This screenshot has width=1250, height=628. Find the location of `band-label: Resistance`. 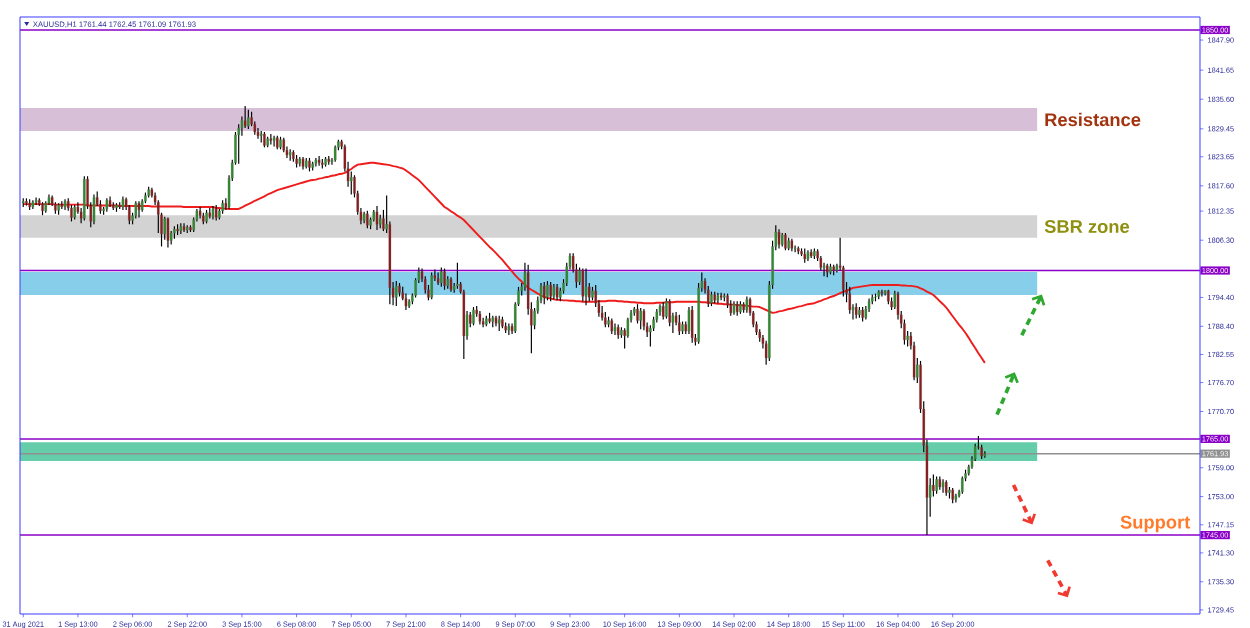

band-label: Resistance is located at coordinates (1093, 119).